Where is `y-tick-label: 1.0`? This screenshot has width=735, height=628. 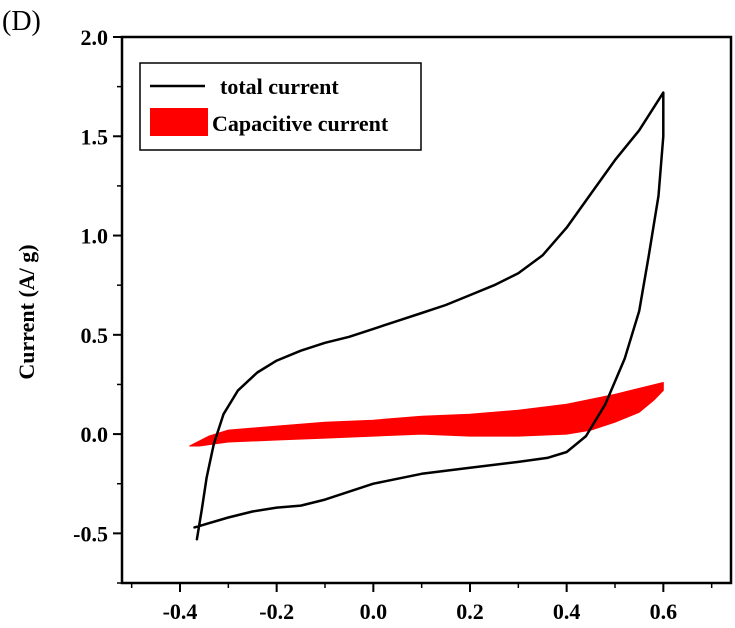 y-tick-label: 1.0 is located at coordinates (95, 236).